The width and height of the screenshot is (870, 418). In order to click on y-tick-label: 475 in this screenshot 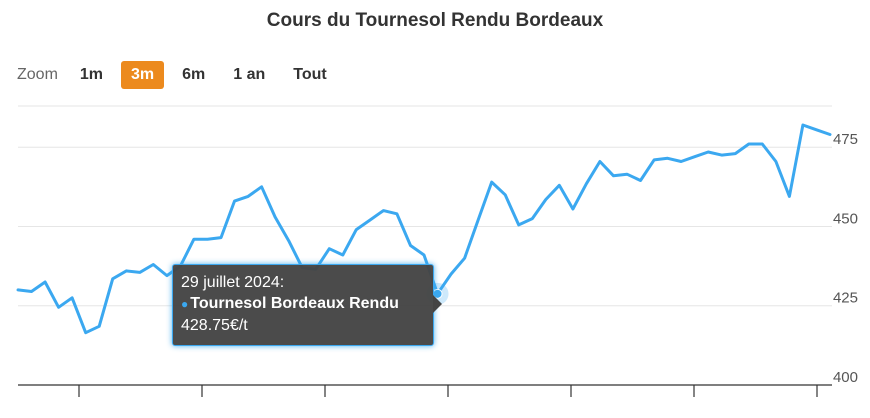, I will do `click(845, 139)`.